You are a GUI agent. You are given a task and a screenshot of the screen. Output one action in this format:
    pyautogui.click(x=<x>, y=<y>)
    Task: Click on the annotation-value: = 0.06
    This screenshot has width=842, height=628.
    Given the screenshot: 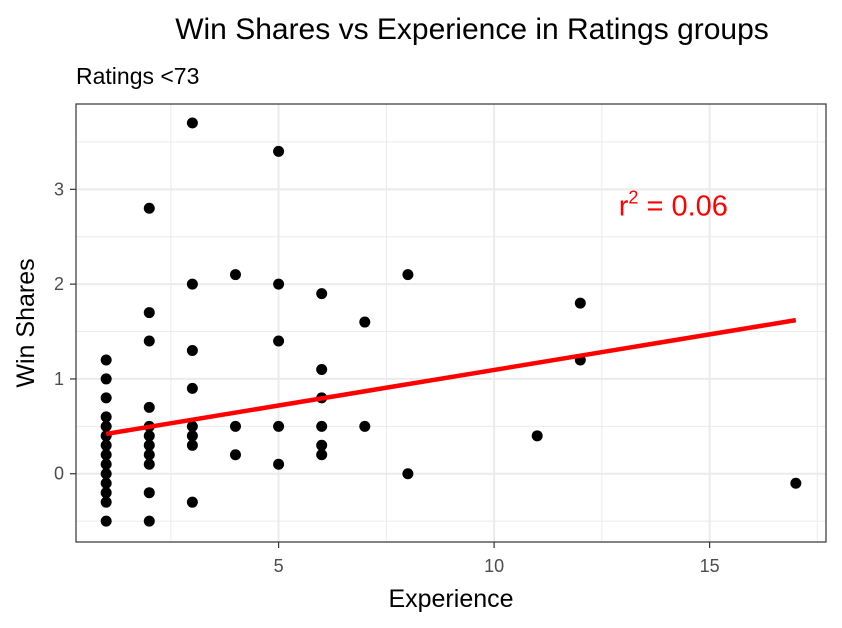 What is the action you would take?
    pyautogui.click(x=683, y=206)
    